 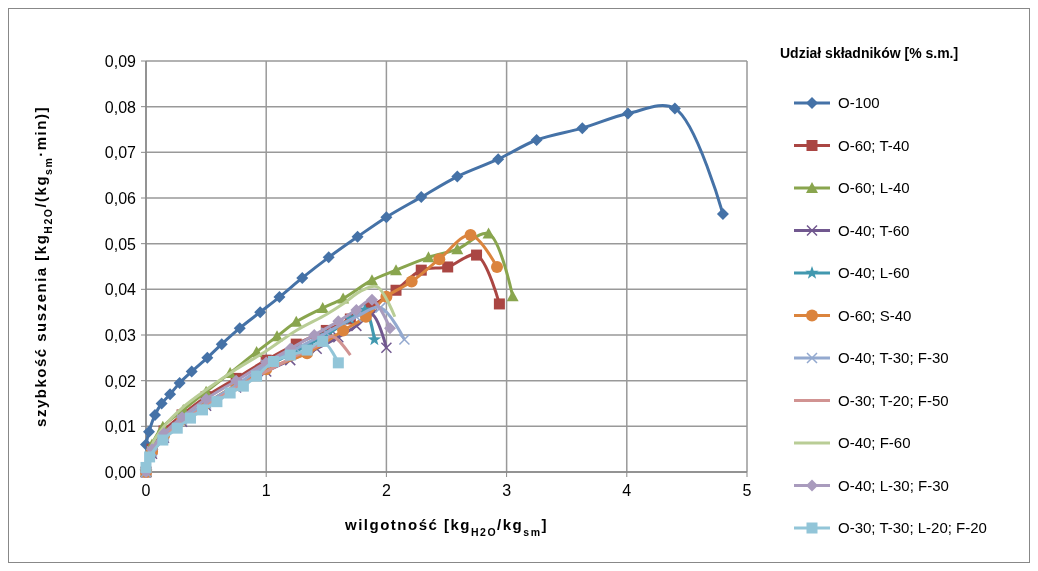 I want to click on x-tick-label: 3, so click(x=507, y=490).